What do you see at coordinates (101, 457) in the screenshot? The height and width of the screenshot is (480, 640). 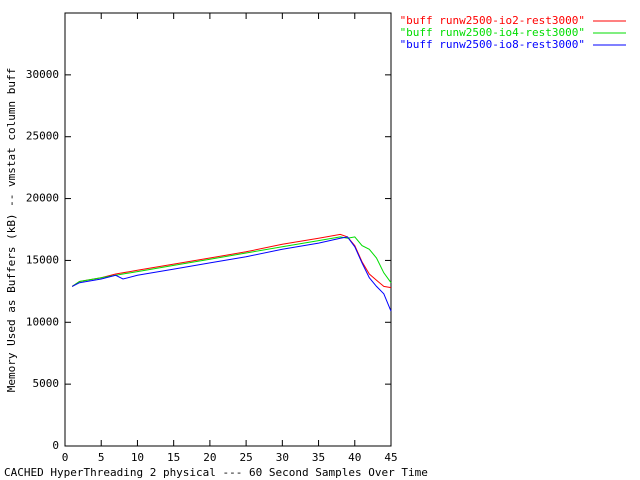 I see `x-tick-label: 5` at bounding box center [101, 457].